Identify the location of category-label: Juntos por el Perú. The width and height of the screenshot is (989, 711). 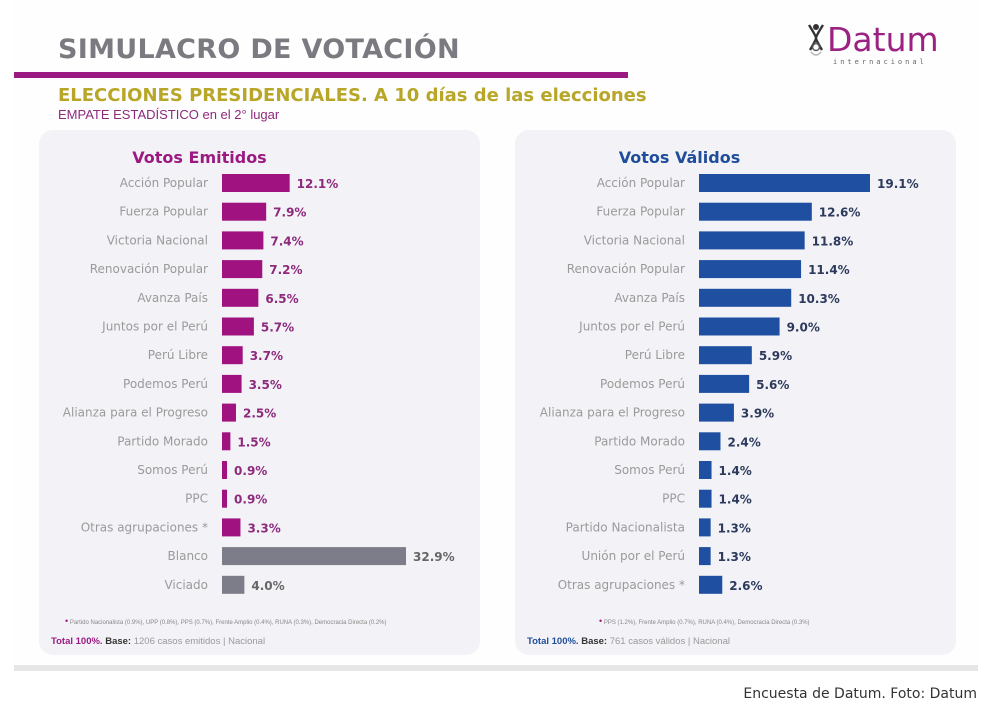
(154, 327).